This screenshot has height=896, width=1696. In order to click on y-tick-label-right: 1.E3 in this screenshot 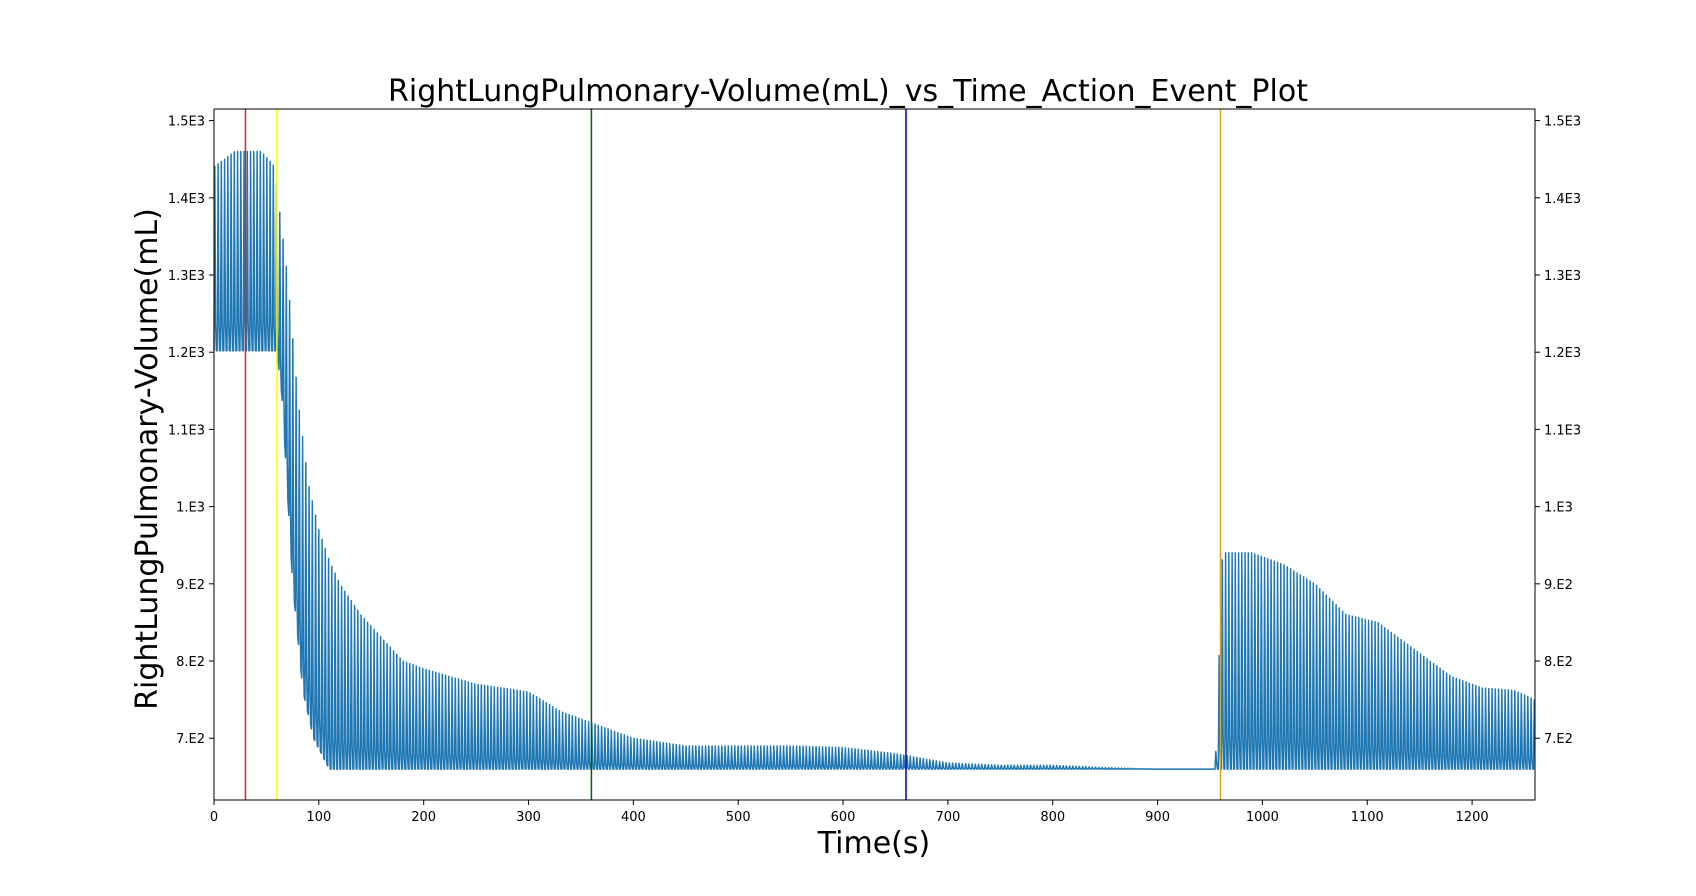, I will do `click(1558, 508)`.